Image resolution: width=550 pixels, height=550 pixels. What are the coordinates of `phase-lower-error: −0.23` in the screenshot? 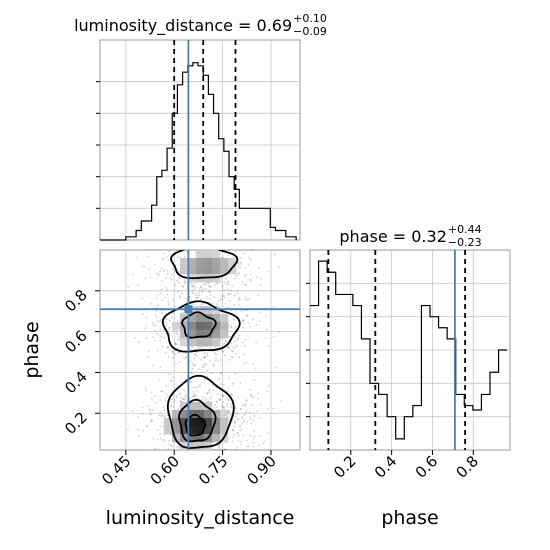 It's located at (465, 242).